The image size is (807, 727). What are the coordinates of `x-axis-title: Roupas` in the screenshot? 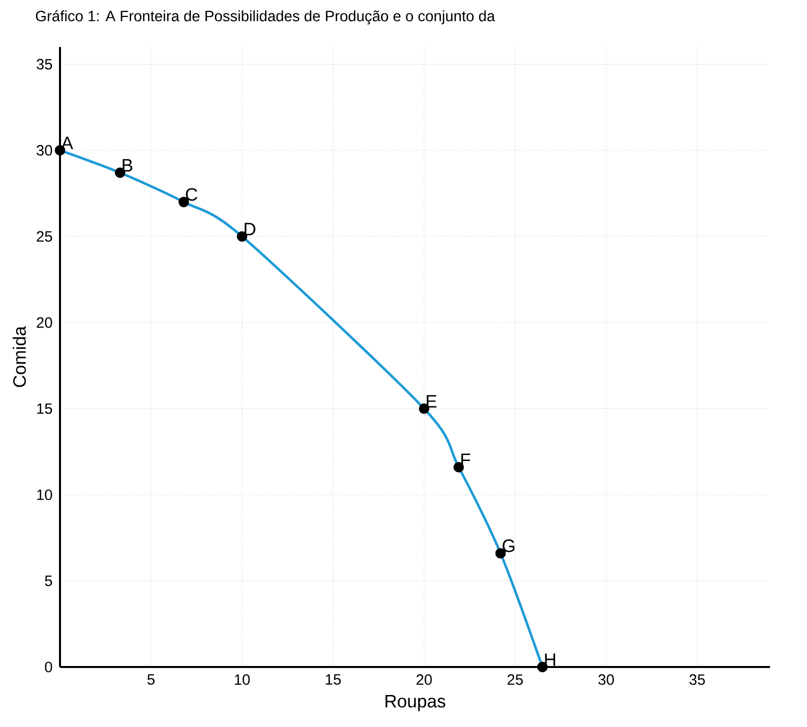 It's located at (416, 703).